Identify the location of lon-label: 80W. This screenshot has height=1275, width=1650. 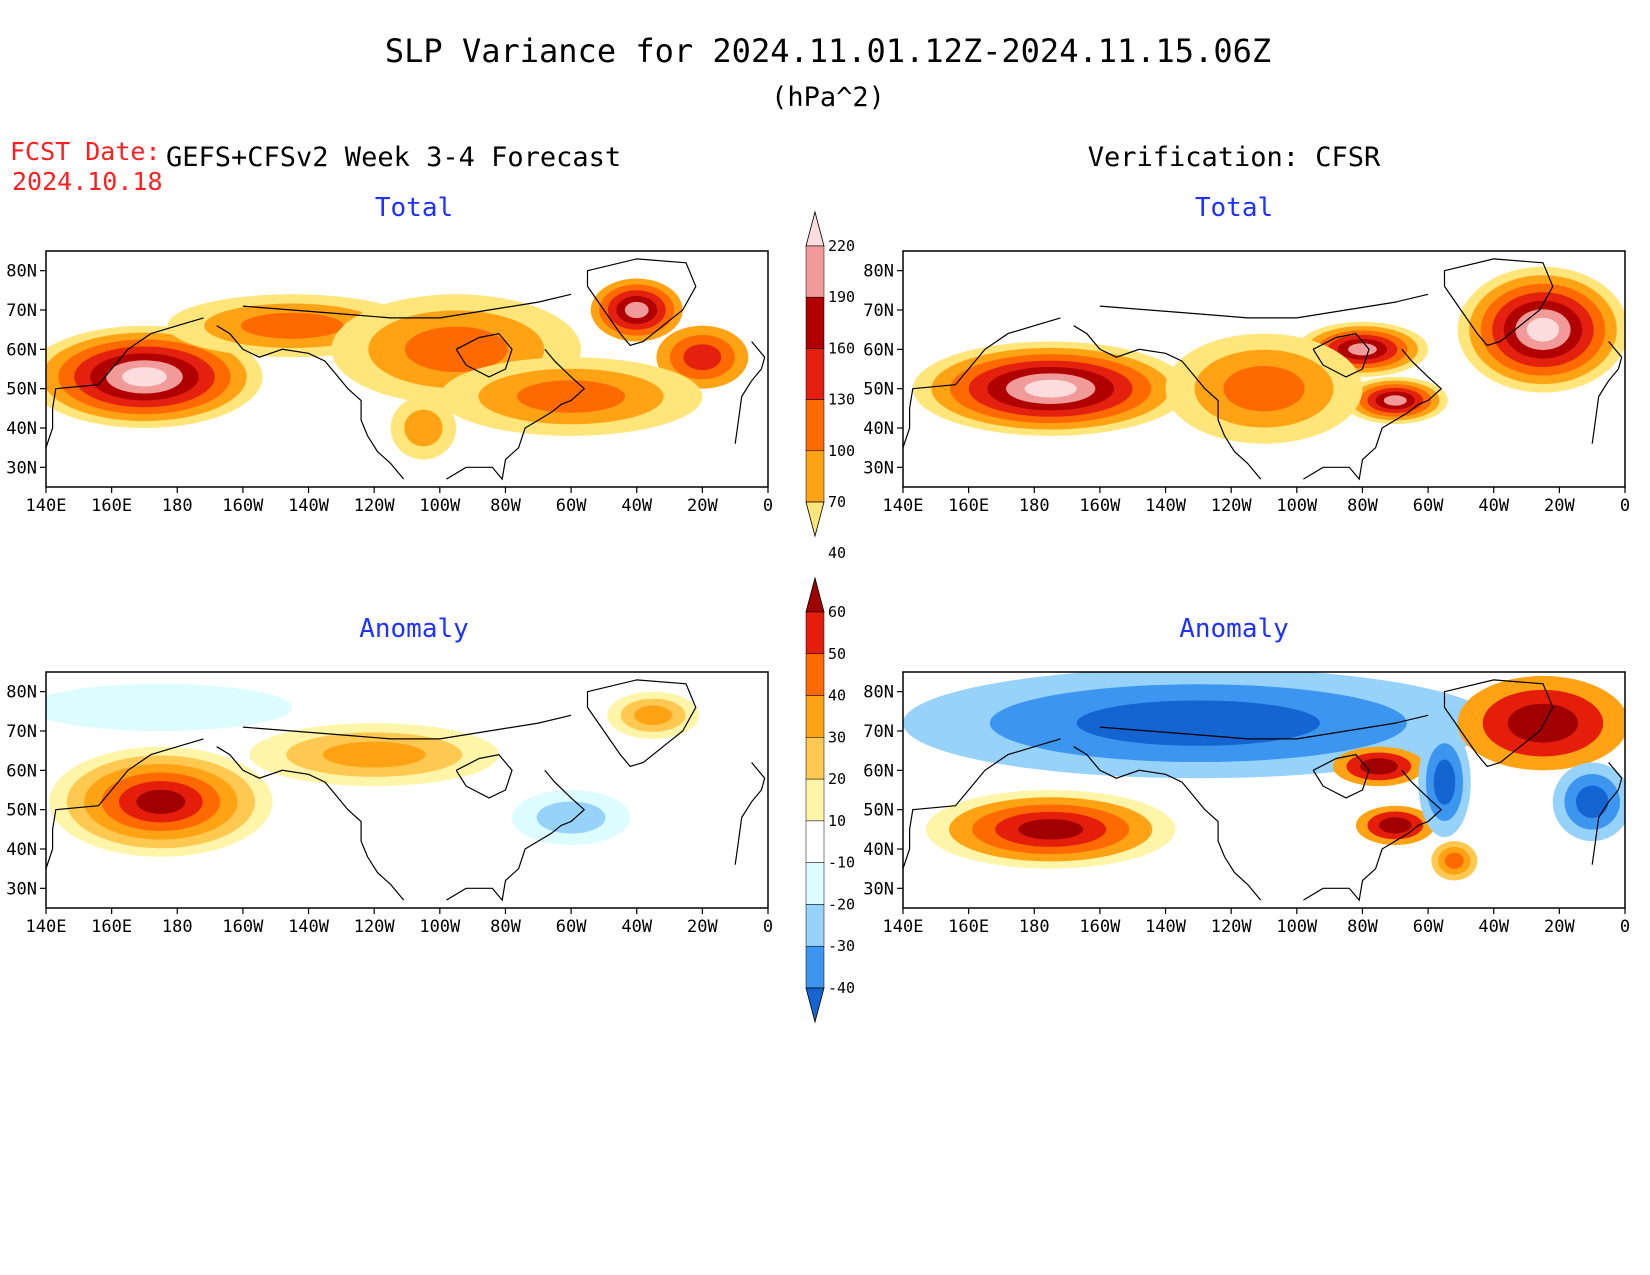
(1362, 506).